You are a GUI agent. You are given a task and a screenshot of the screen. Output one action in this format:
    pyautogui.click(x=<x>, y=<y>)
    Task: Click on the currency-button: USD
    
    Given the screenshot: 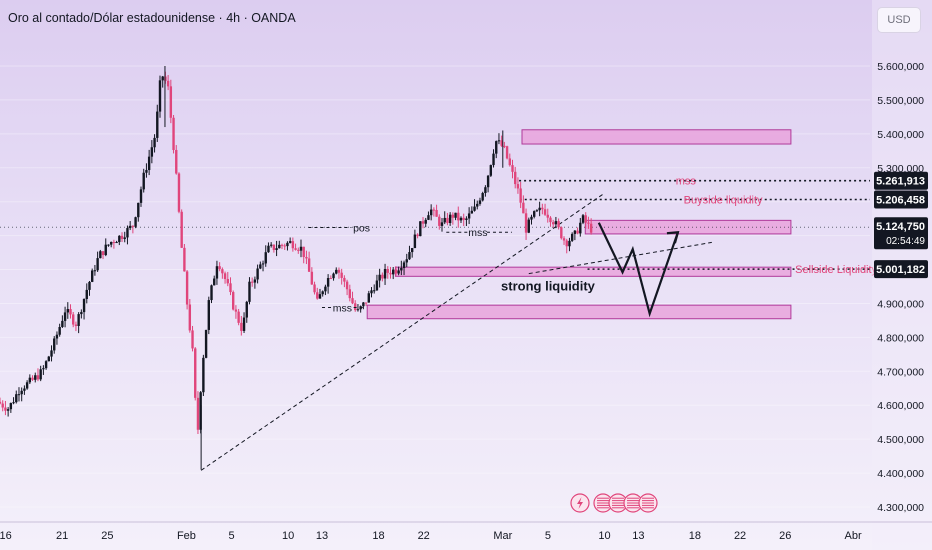 What is the action you would take?
    pyautogui.click(x=899, y=20)
    